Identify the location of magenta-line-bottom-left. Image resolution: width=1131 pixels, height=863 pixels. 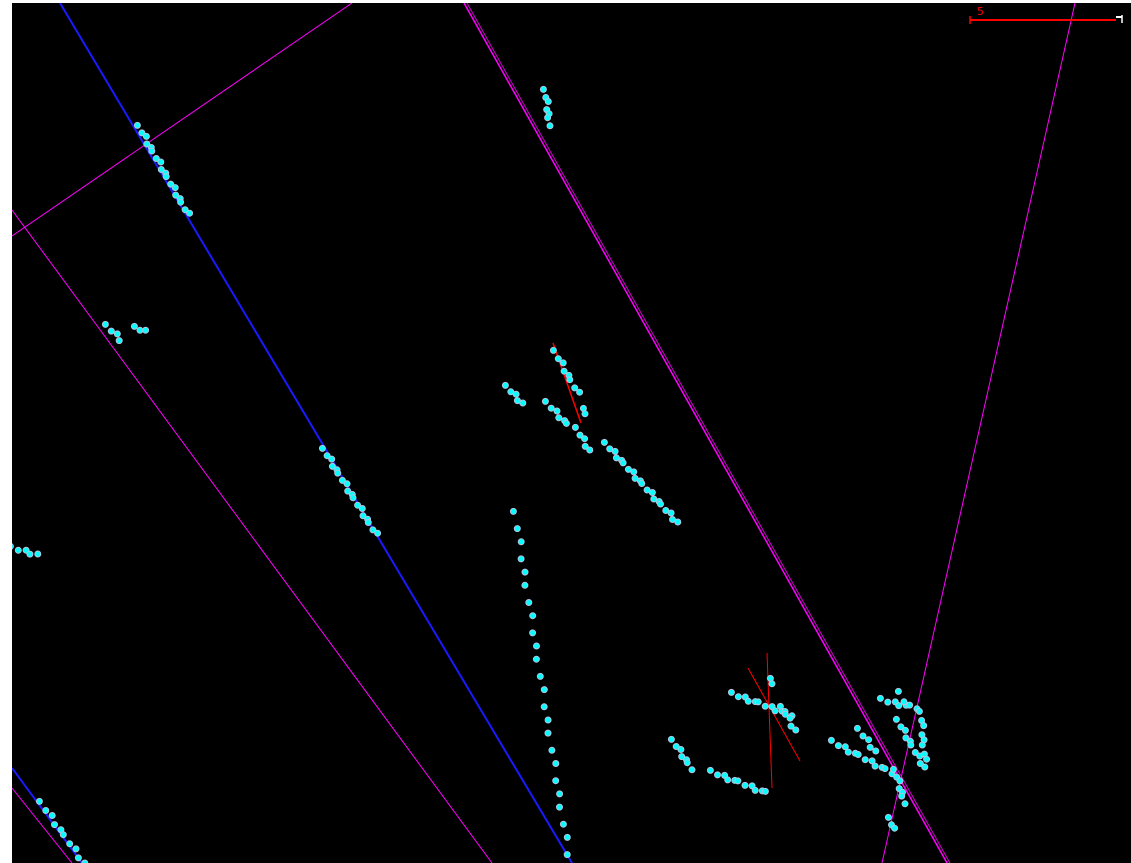
(42, 825).